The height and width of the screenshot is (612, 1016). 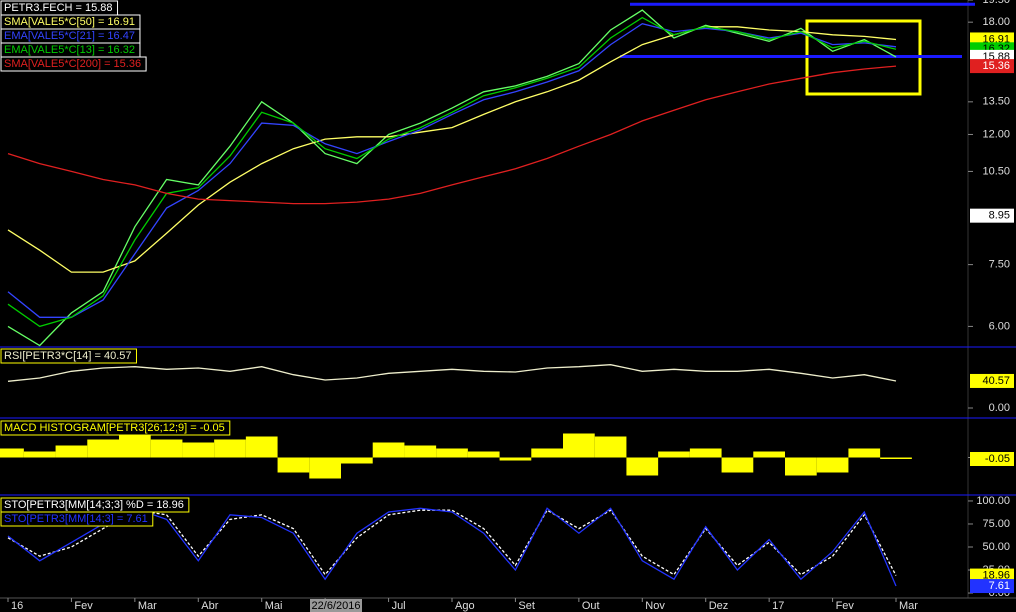 What do you see at coordinates (996, 547) in the screenshot?
I see `y-tick-label: 50.00` at bounding box center [996, 547].